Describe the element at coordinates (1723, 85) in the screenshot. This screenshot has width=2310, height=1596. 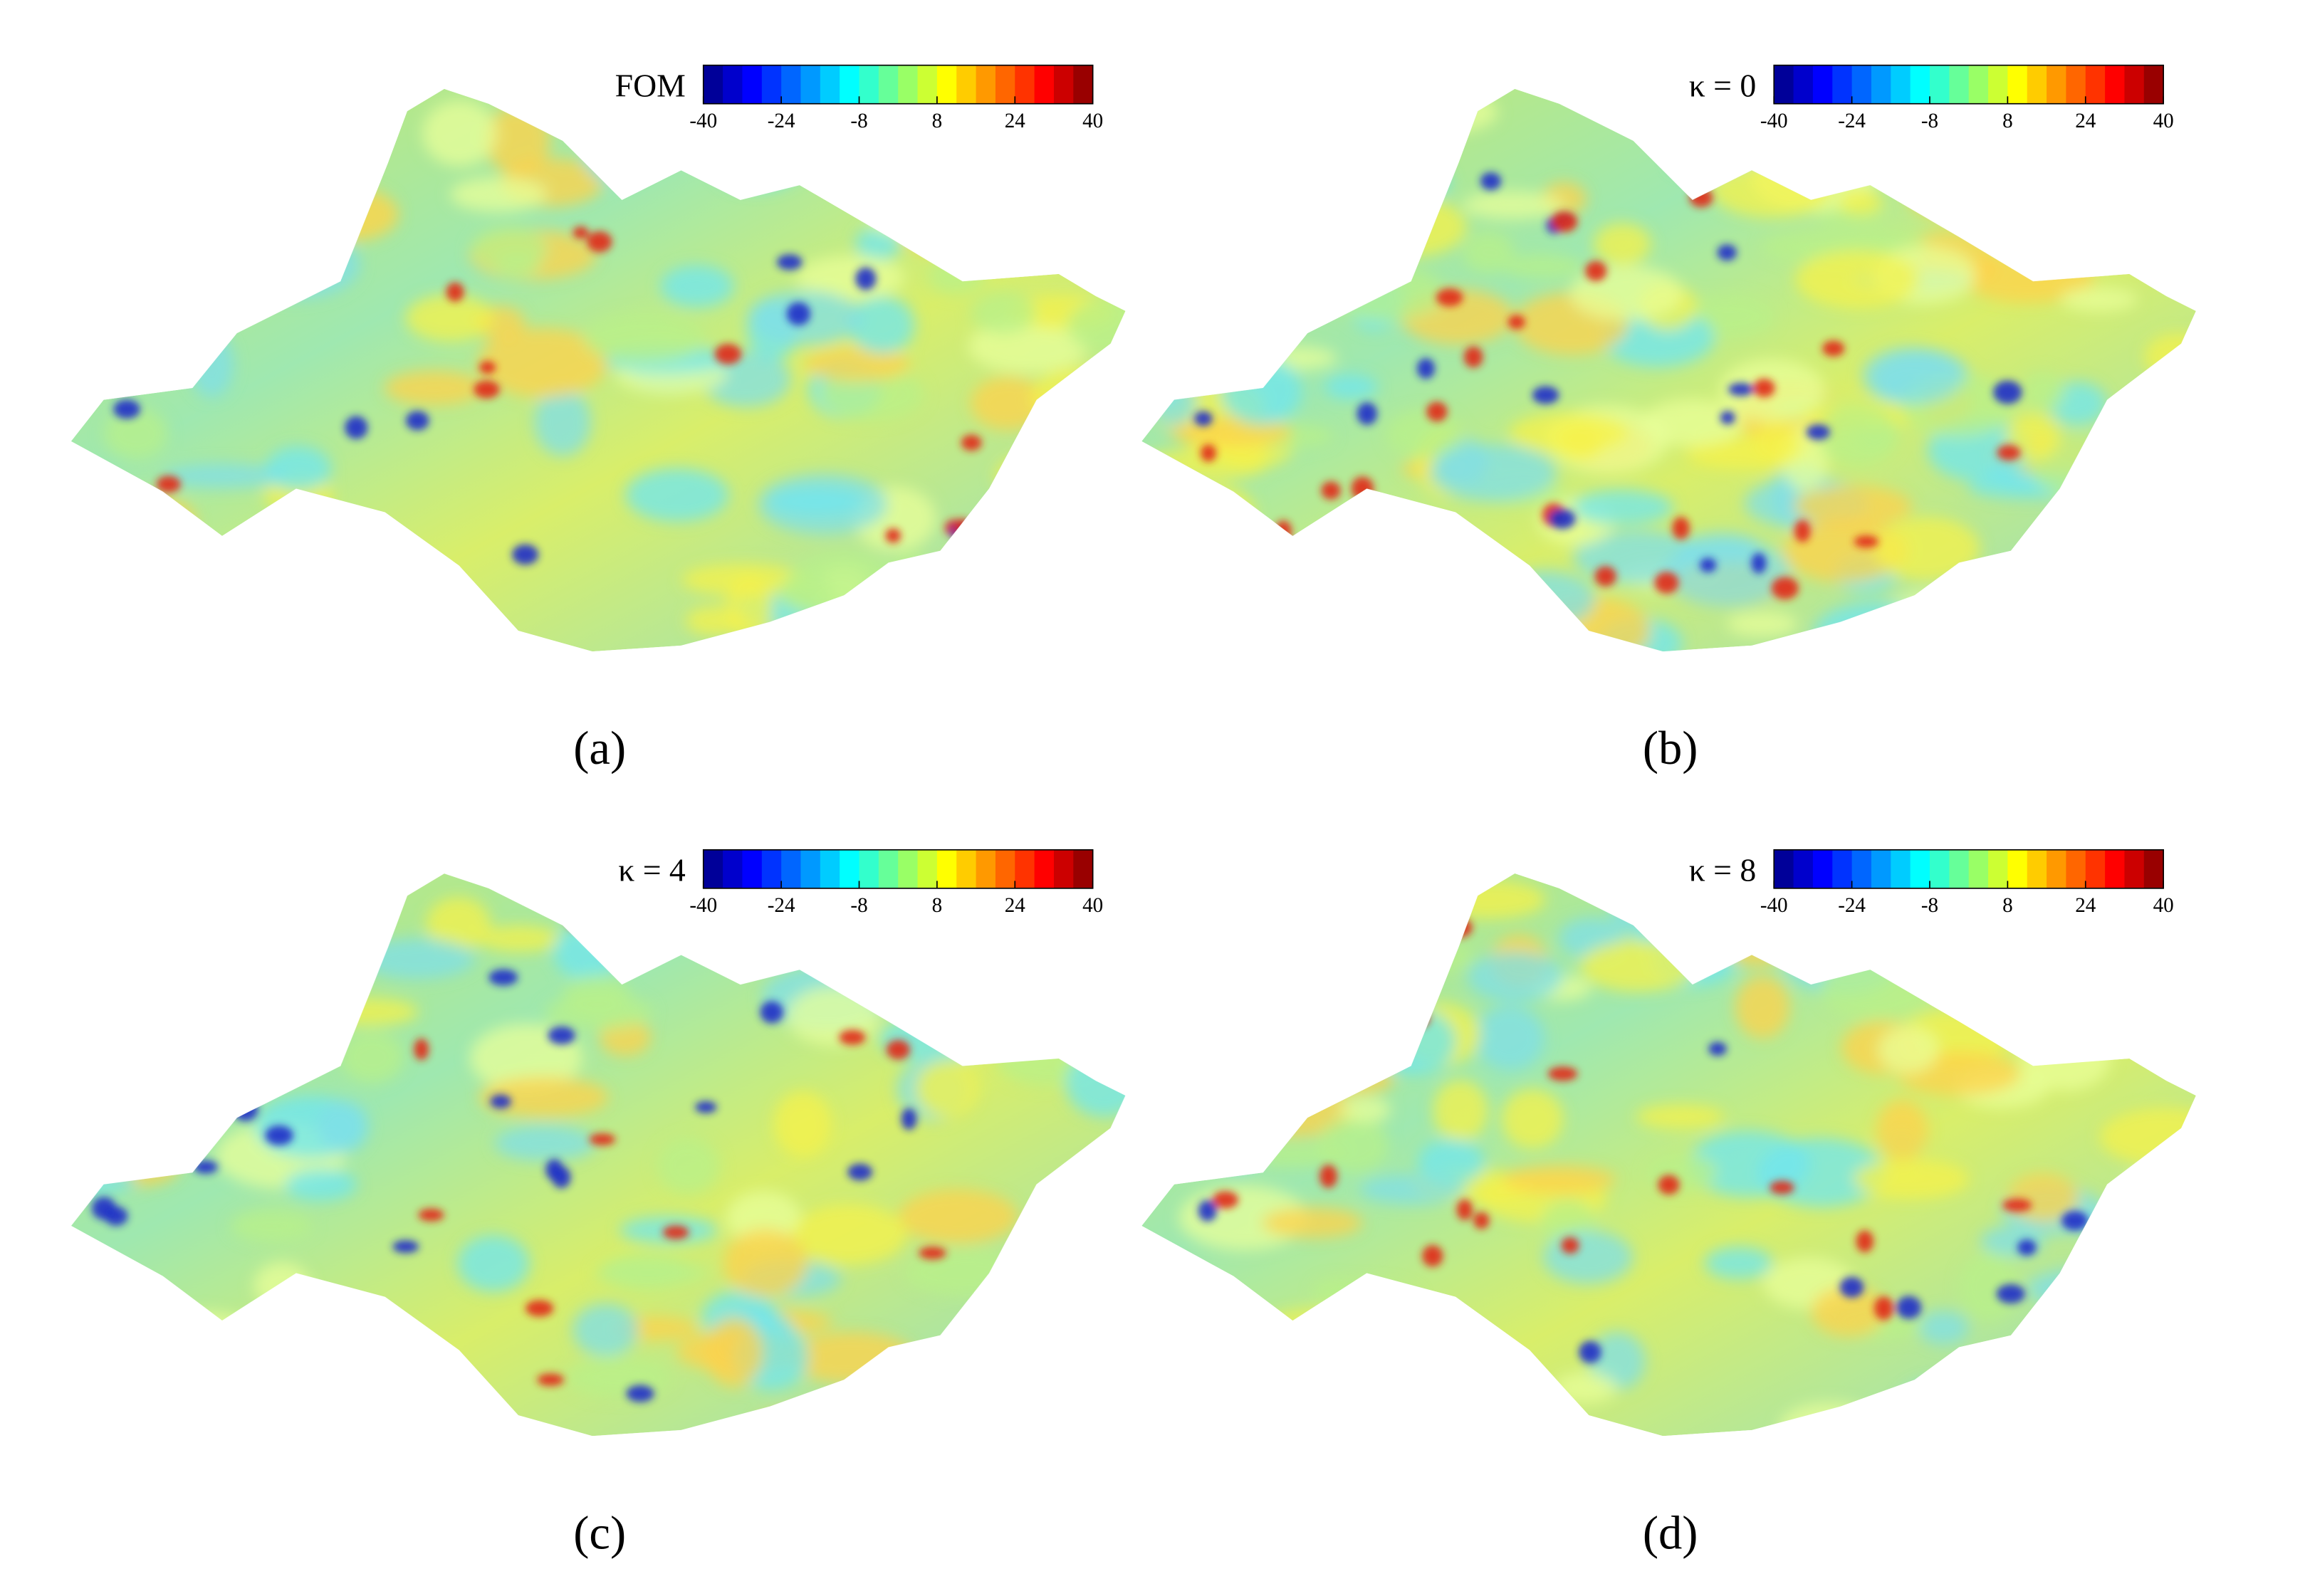
I see `colorbar-title: κ = 0` at that location.